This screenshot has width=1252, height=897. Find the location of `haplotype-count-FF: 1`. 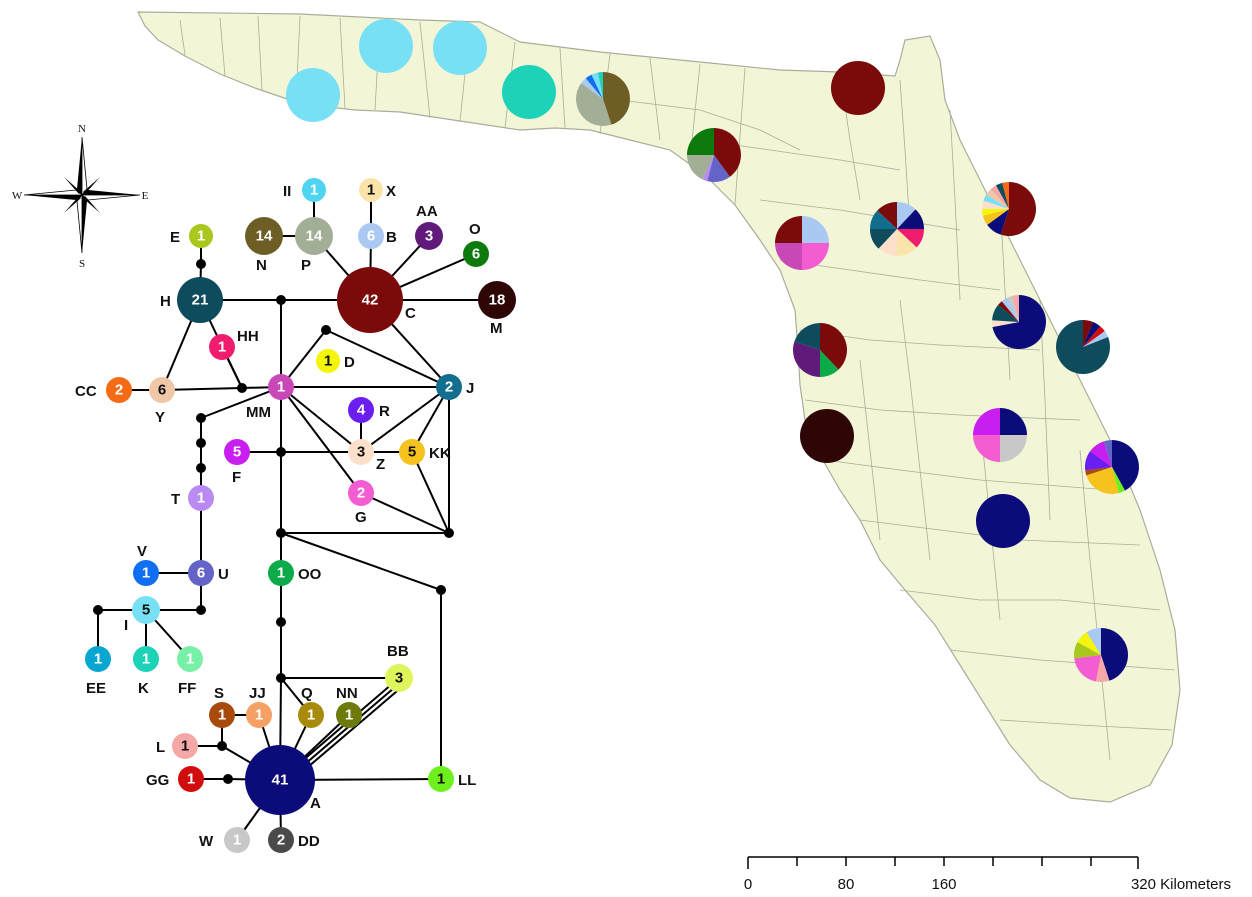

haplotype-count-FF: 1 is located at coordinates (190, 659).